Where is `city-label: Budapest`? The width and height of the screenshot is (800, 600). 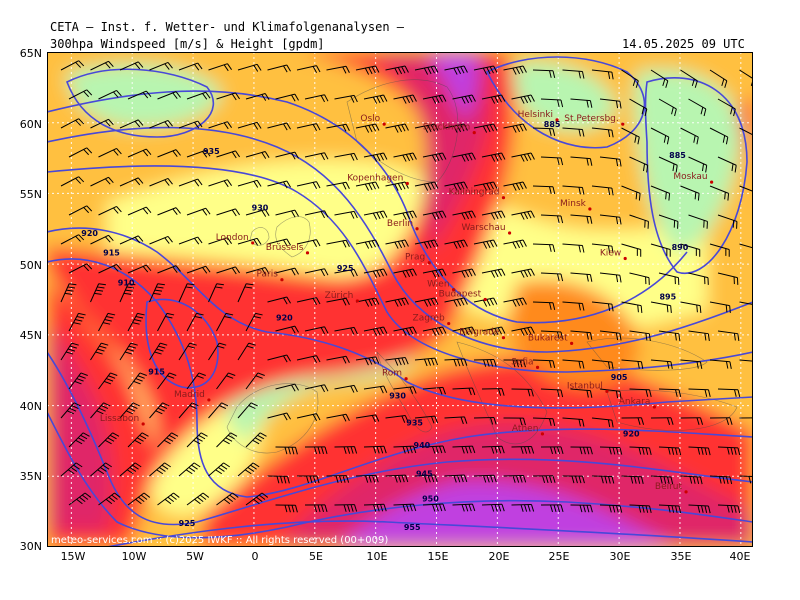 city-label: Budapest is located at coordinates (460, 295).